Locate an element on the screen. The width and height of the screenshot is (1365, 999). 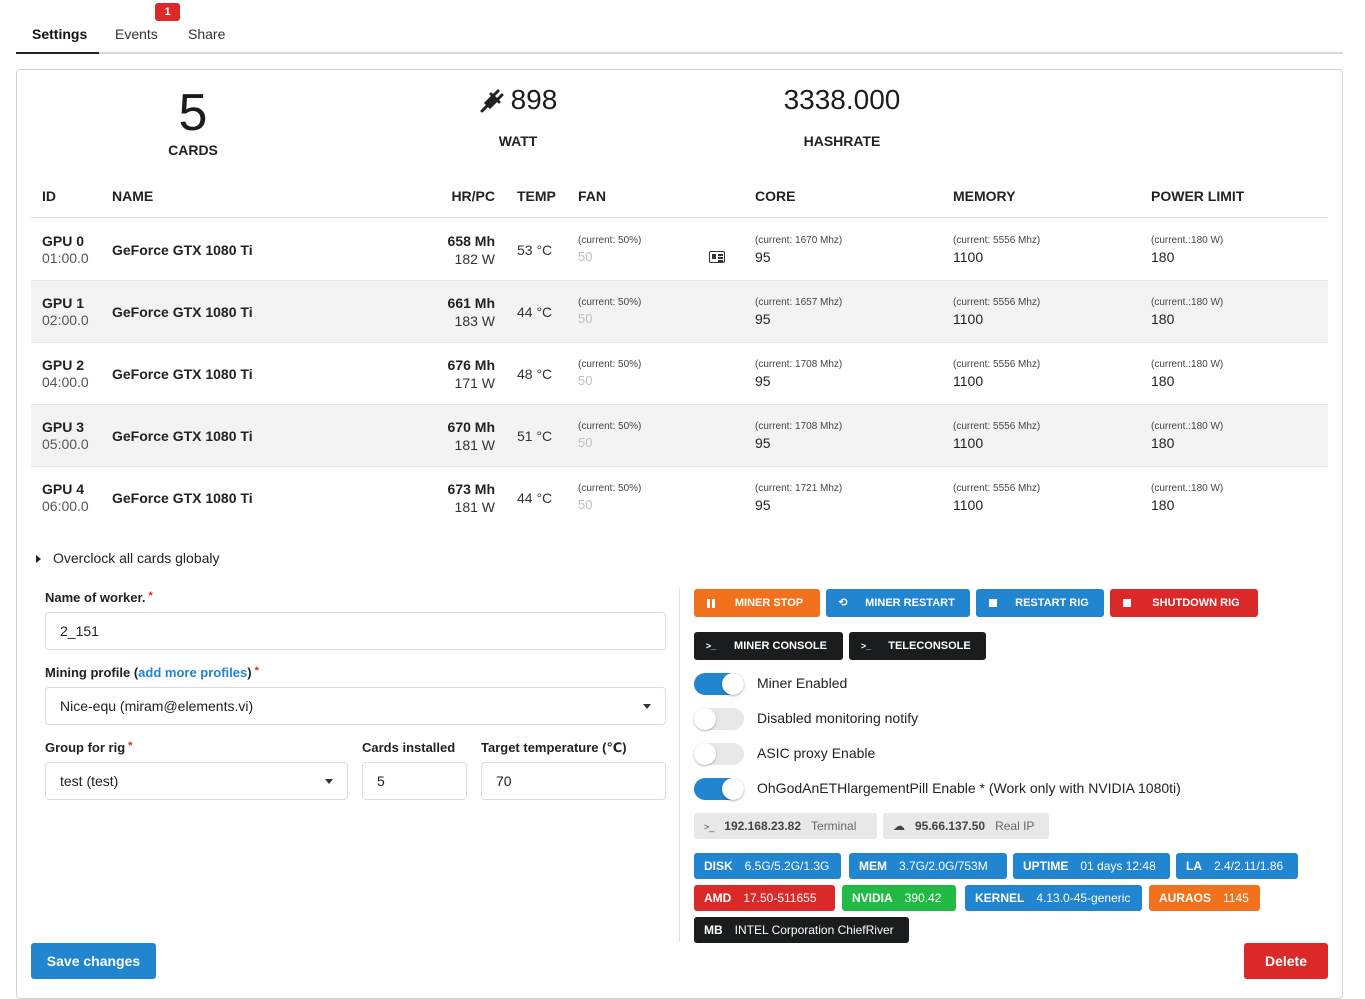
asic-proxy-toggle is located at coordinates (719, 754).